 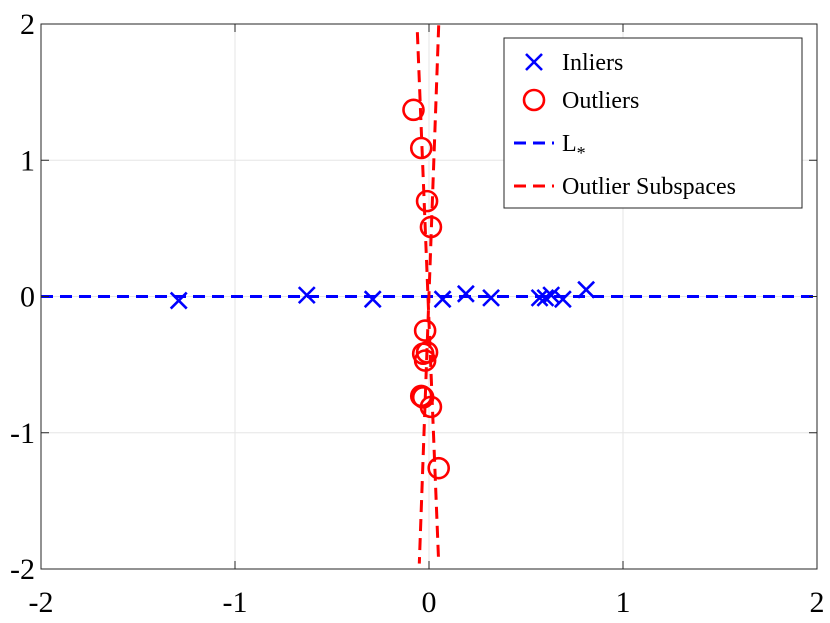 What do you see at coordinates (653, 123) in the screenshot?
I see `legend-box` at bounding box center [653, 123].